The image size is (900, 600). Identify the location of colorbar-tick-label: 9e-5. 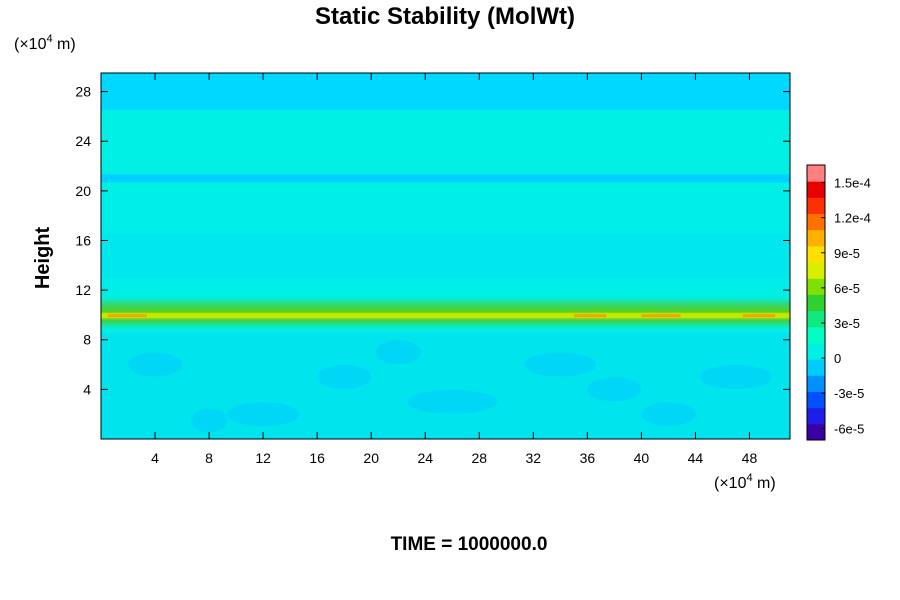
(847, 253).